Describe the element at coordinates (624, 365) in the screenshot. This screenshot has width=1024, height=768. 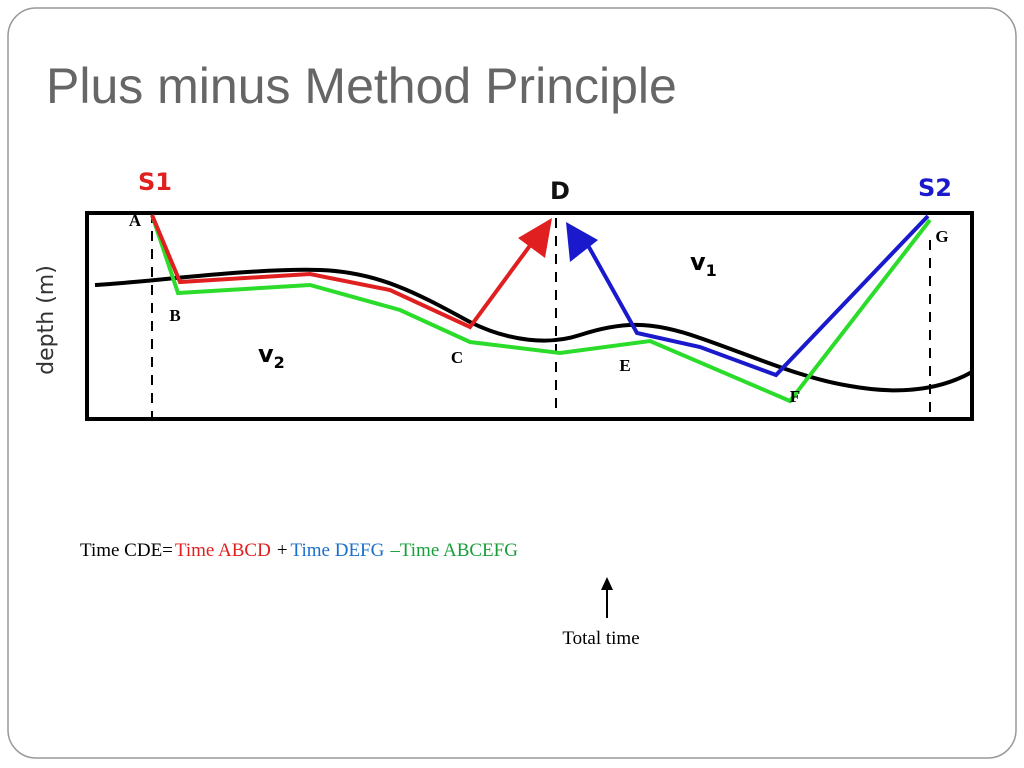
I see `point-label: E` at that location.